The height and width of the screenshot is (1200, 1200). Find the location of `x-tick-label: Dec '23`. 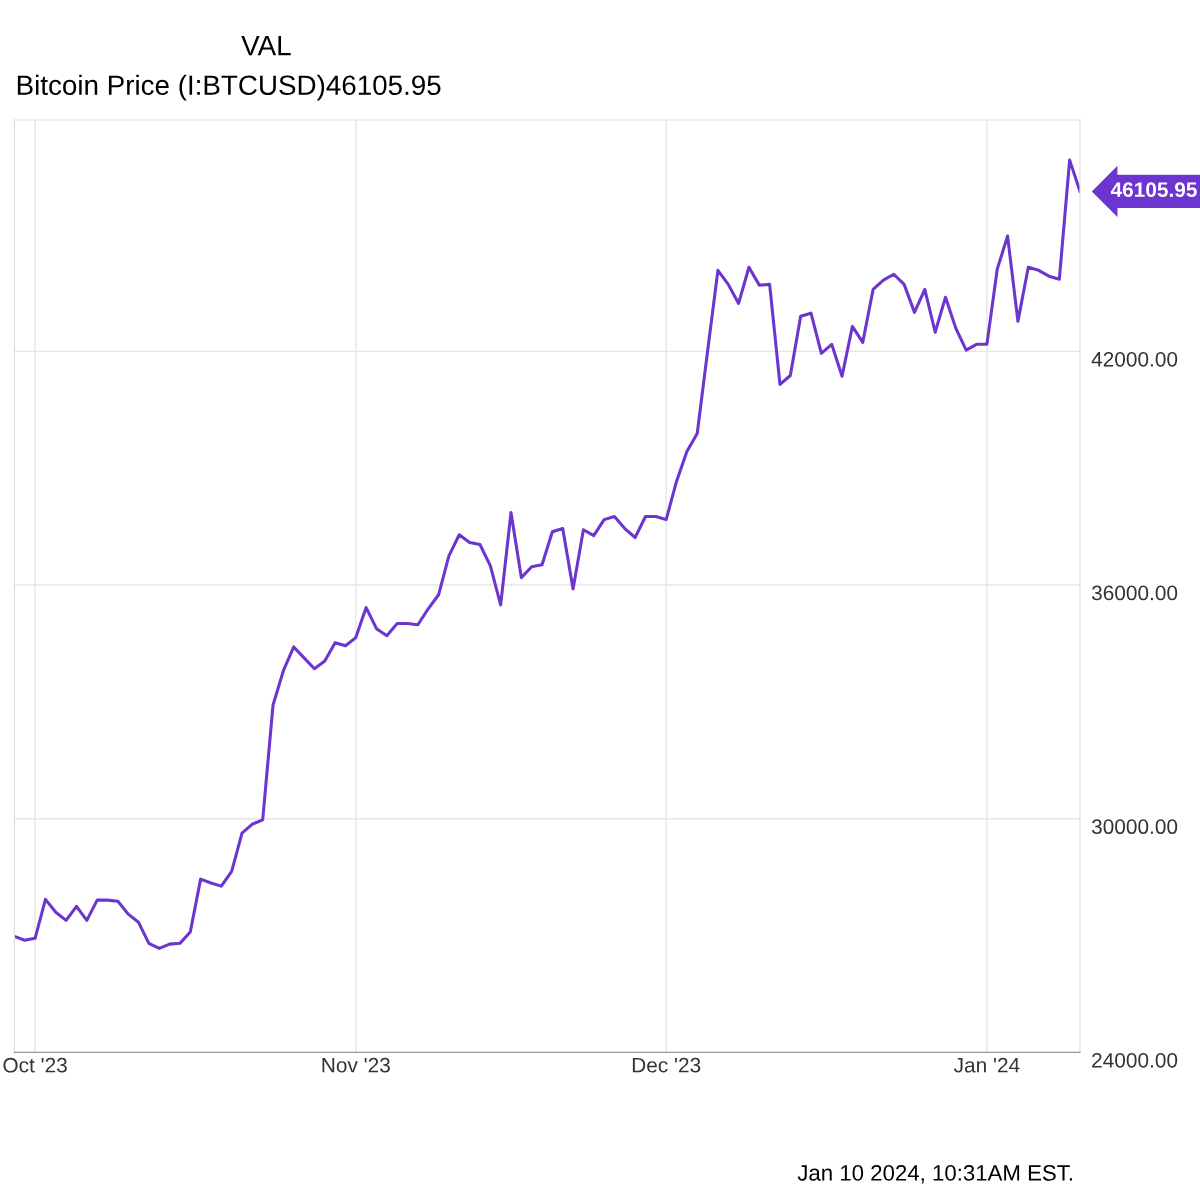

x-tick-label: Dec '23 is located at coordinates (666, 1065).